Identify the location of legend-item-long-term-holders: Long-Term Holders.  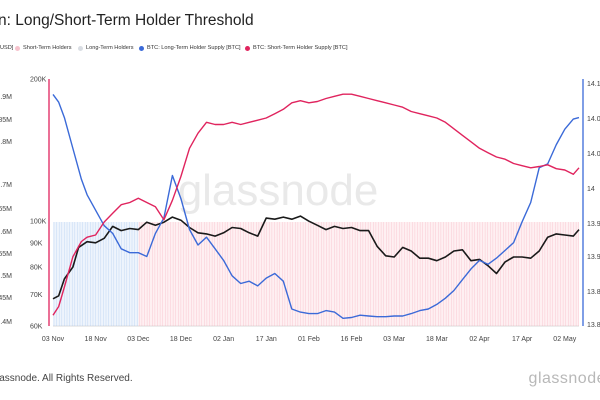
(106, 48).